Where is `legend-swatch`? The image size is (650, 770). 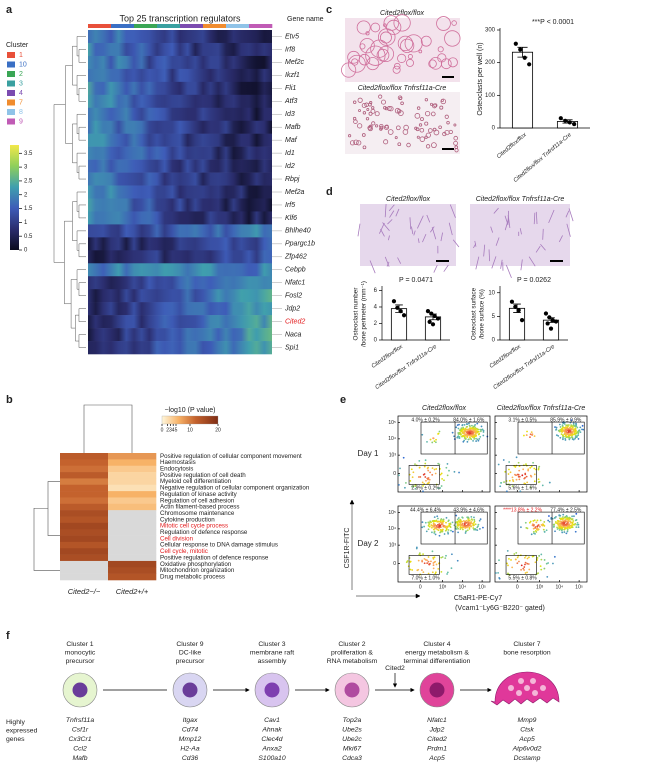
legend-swatch is located at coordinates (11, 83).